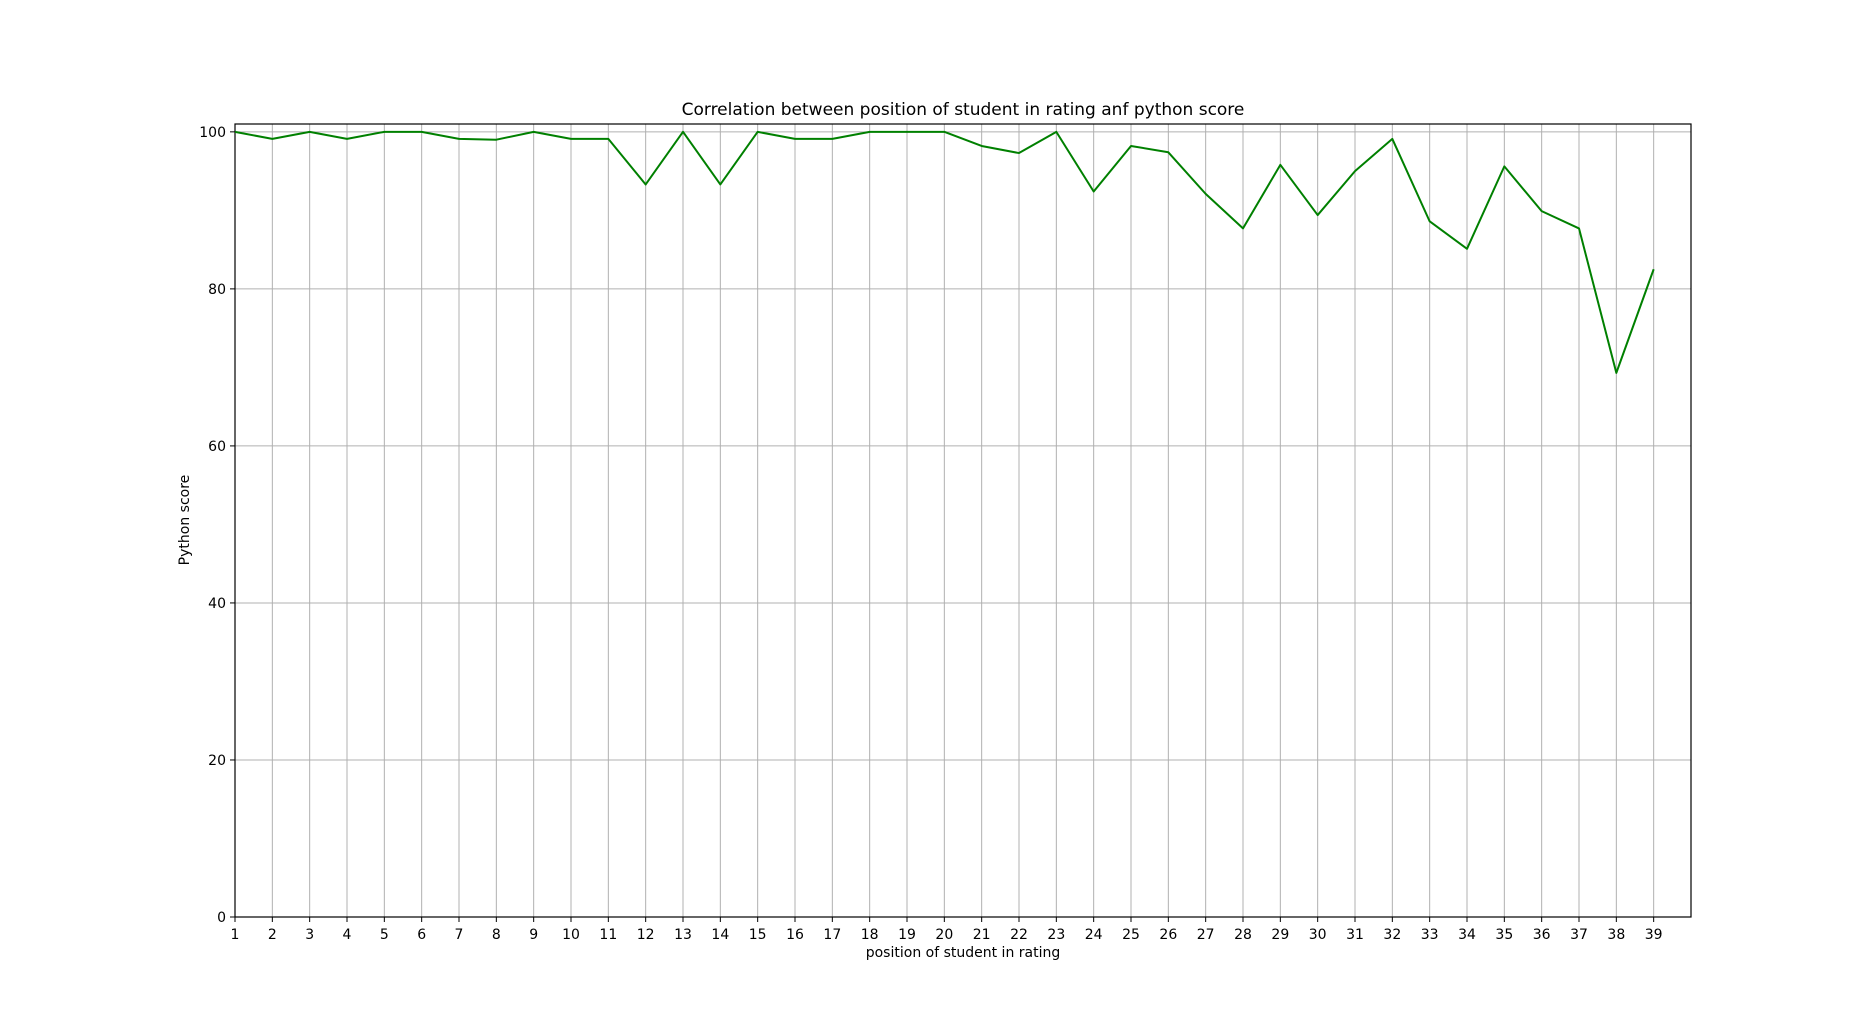 This screenshot has width=1857, height=1017. I want to click on x-tick-label: 19, so click(907, 935).